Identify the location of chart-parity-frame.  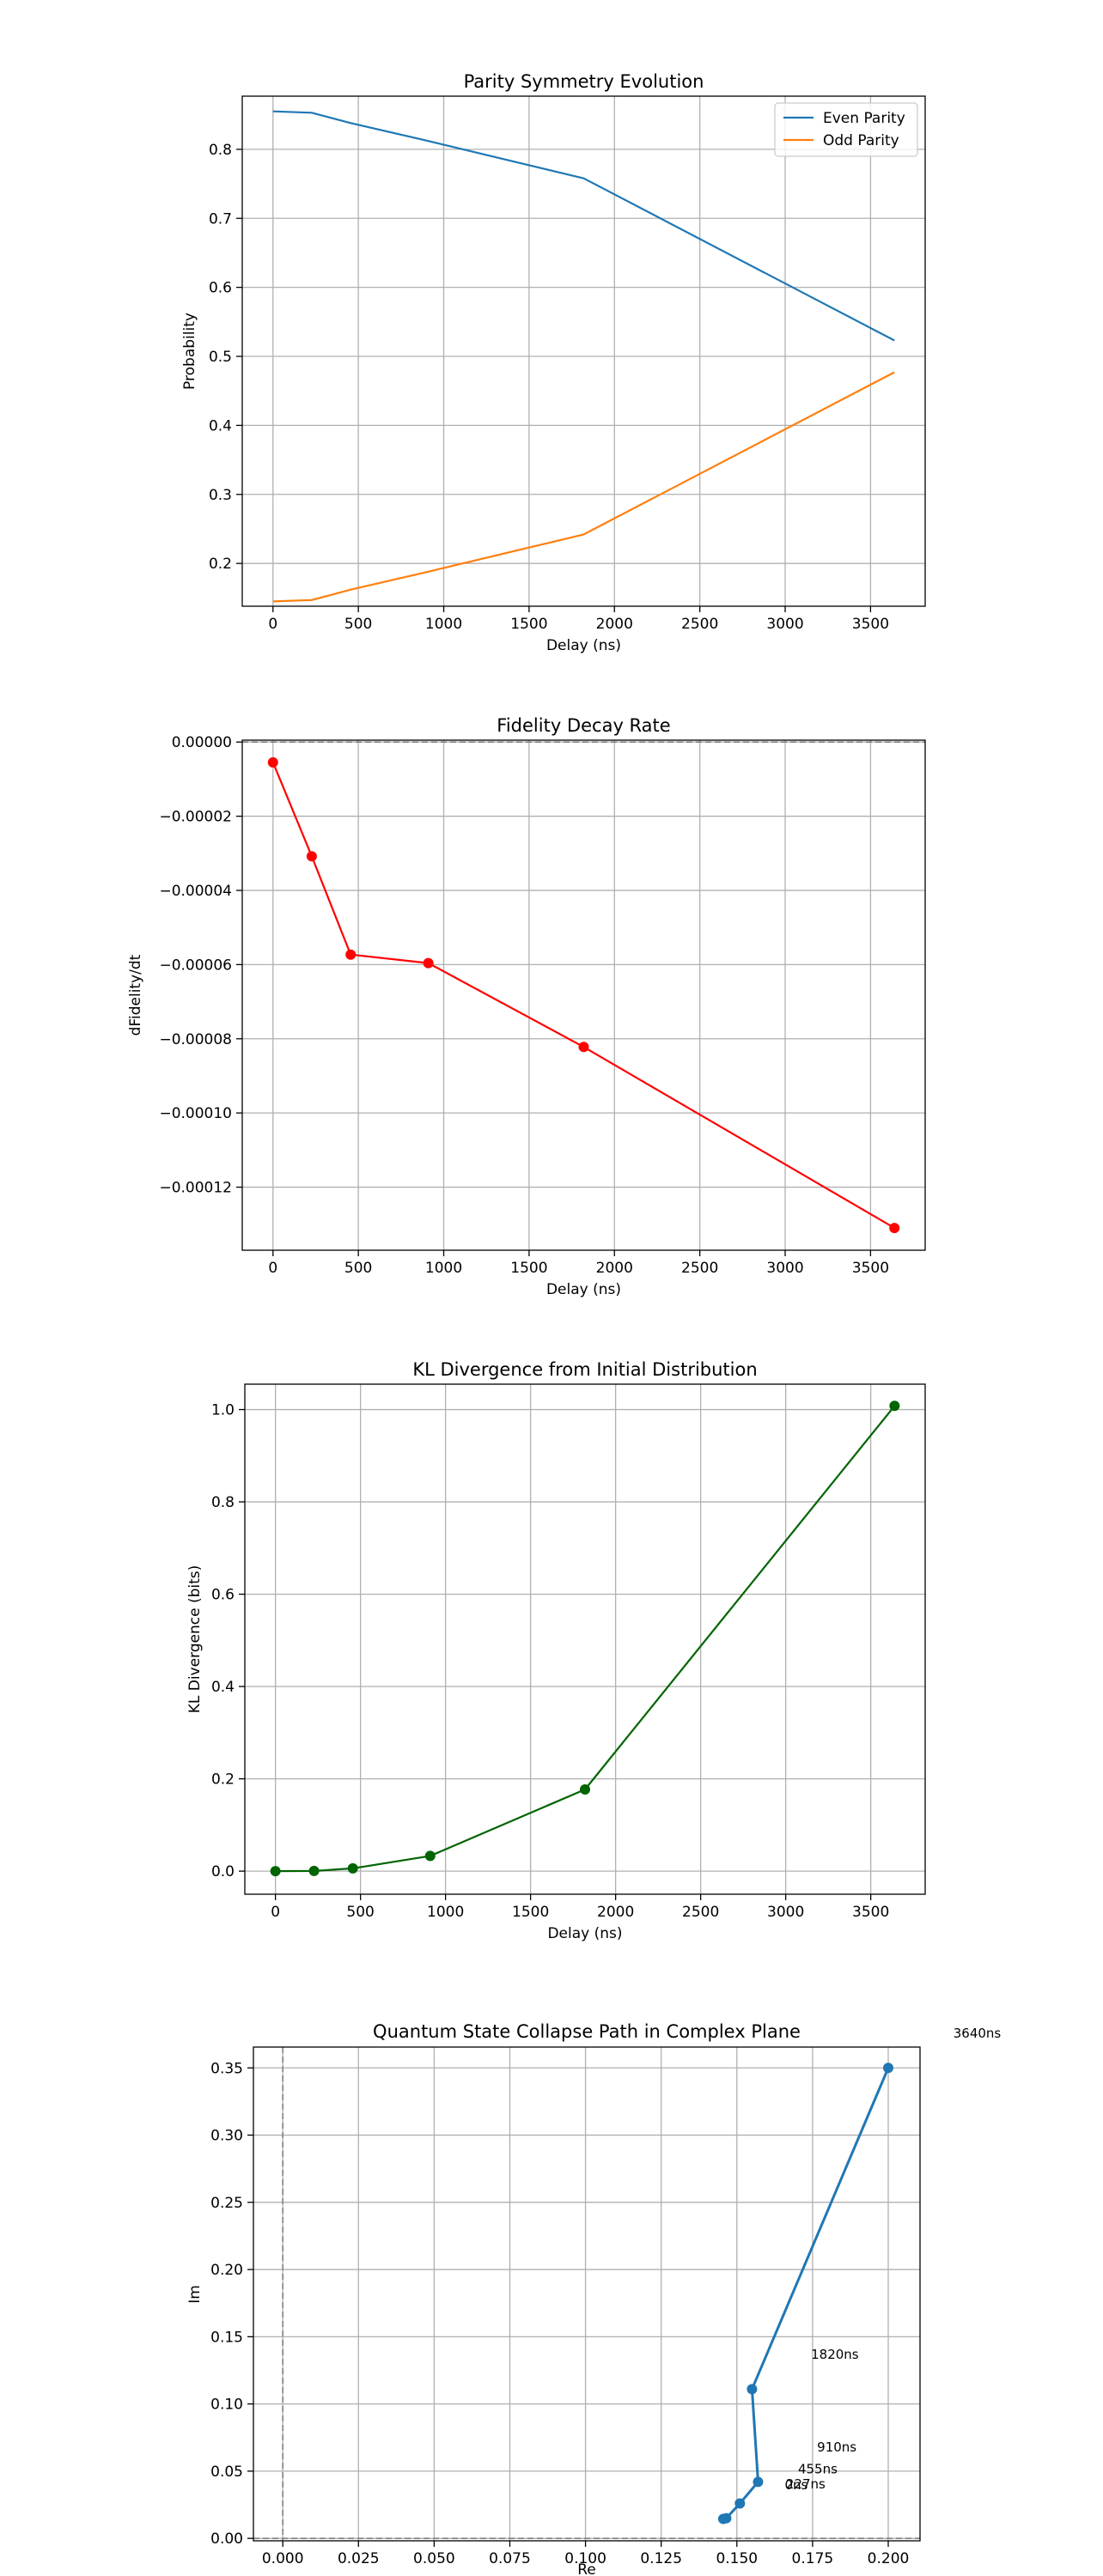
(583, 351).